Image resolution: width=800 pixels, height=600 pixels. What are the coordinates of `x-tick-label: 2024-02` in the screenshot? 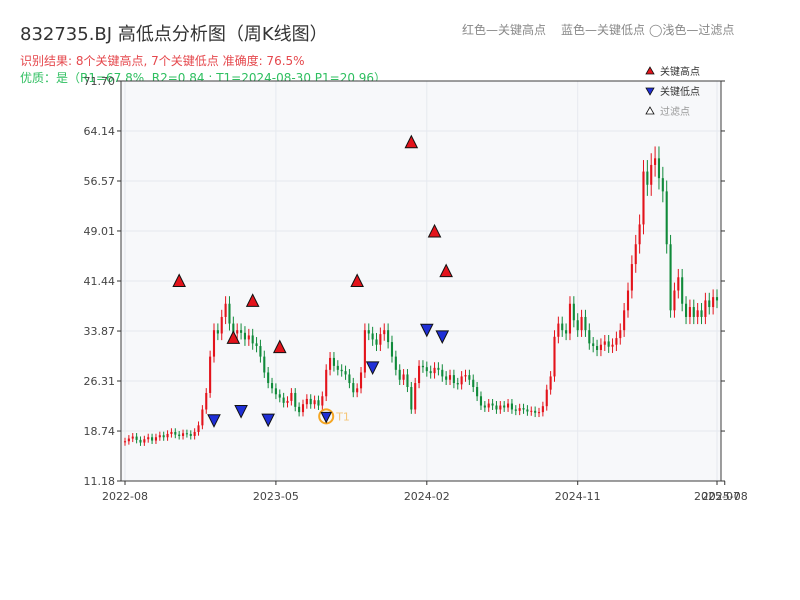 It's located at (427, 496).